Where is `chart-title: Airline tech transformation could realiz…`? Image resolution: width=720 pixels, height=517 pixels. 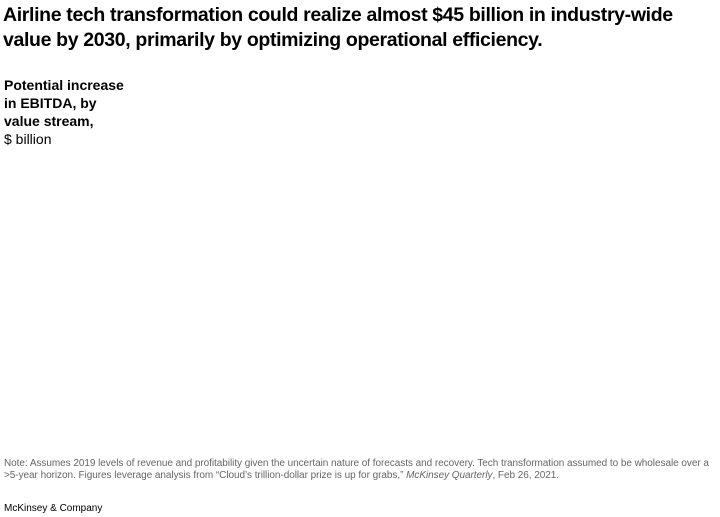 chart-title: Airline tech transformation could realiz… is located at coordinates (338, 27).